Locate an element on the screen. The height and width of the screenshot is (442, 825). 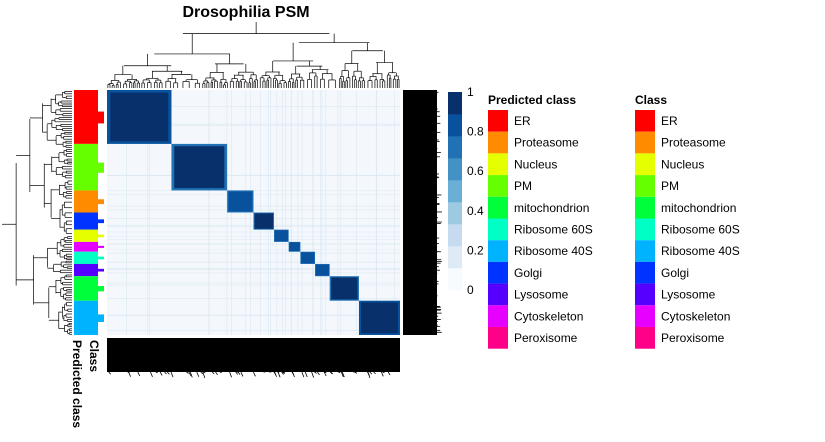
colorbar-tick-label: 0.8 is located at coordinates (475, 132).